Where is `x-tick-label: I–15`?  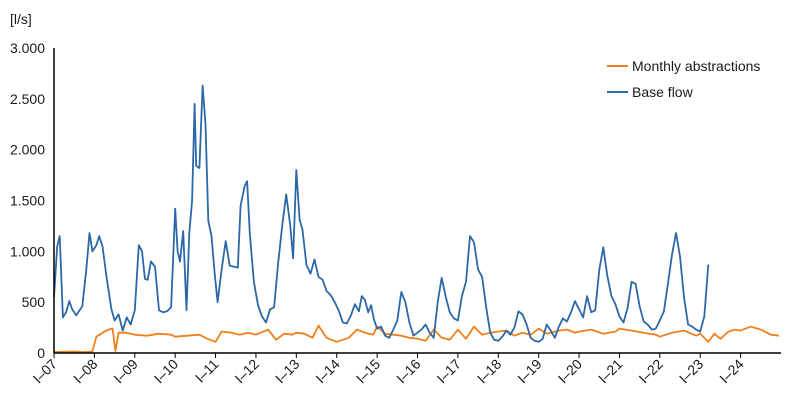 x-tick-label: I–15 is located at coordinates (368, 371).